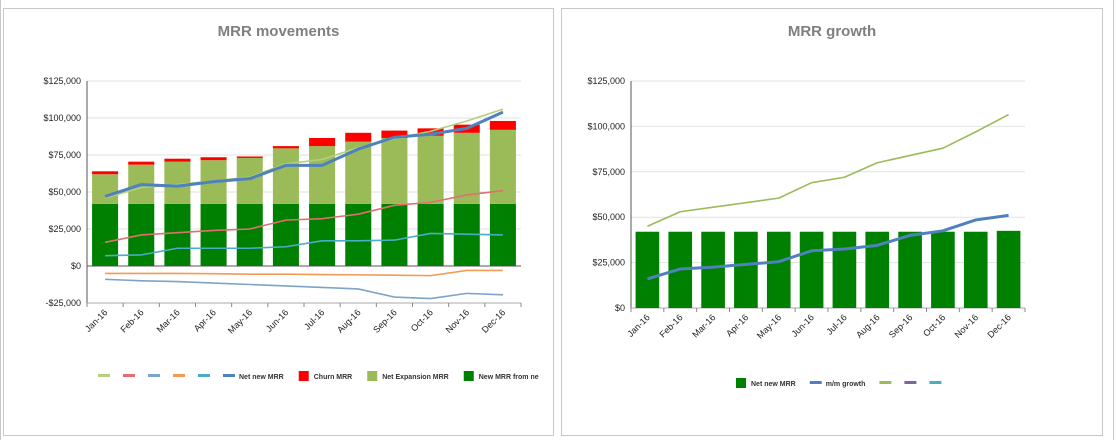 Image resolution: width=1116 pixels, height=440 pixels. I want to click on legend-label: Net Expansion MRR, so click(415, 377).